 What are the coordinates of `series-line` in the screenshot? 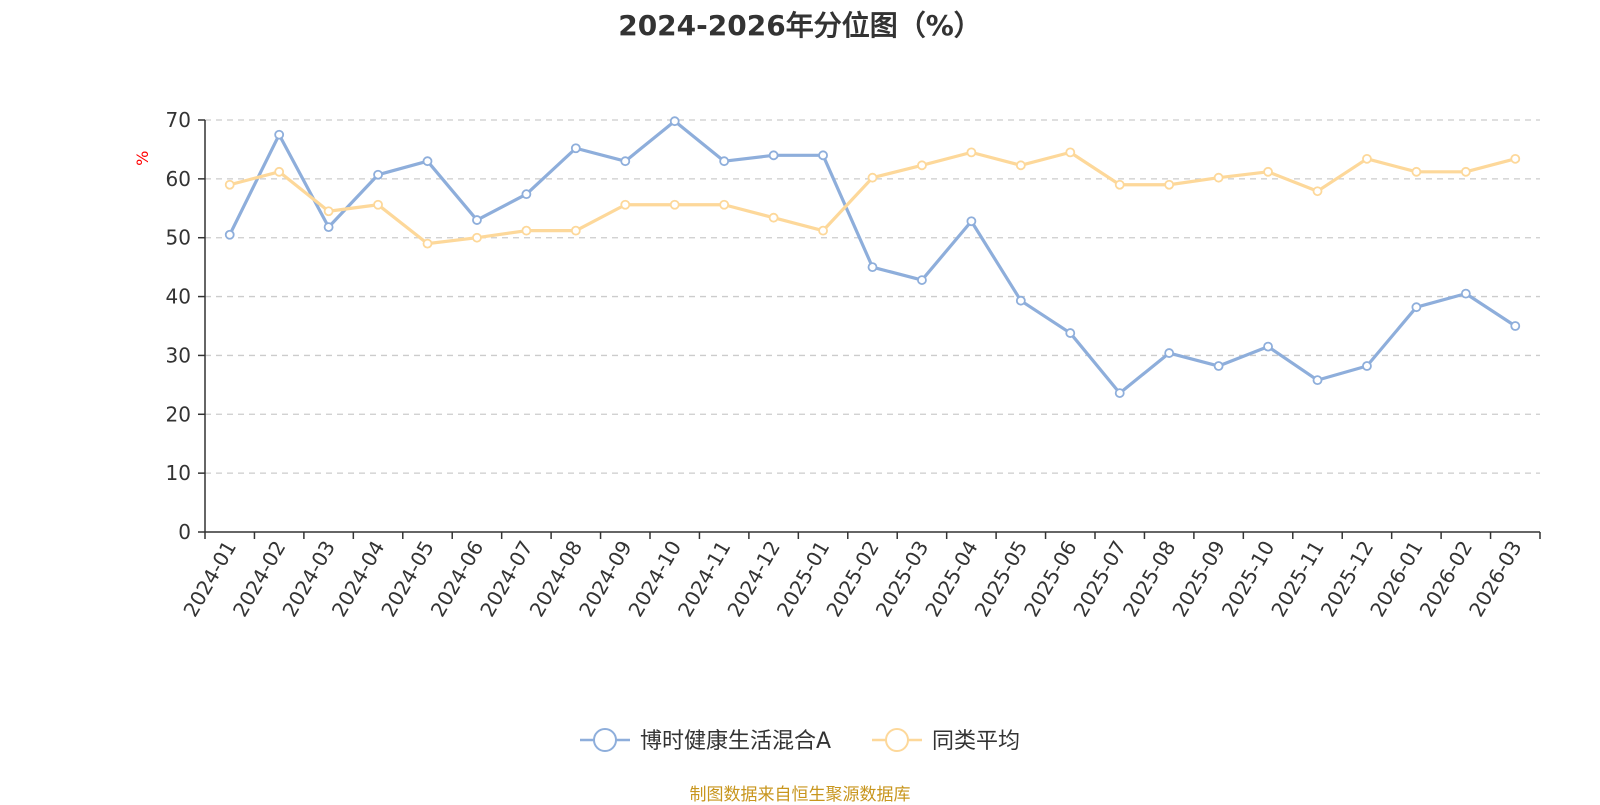 It's located at (872, 198).